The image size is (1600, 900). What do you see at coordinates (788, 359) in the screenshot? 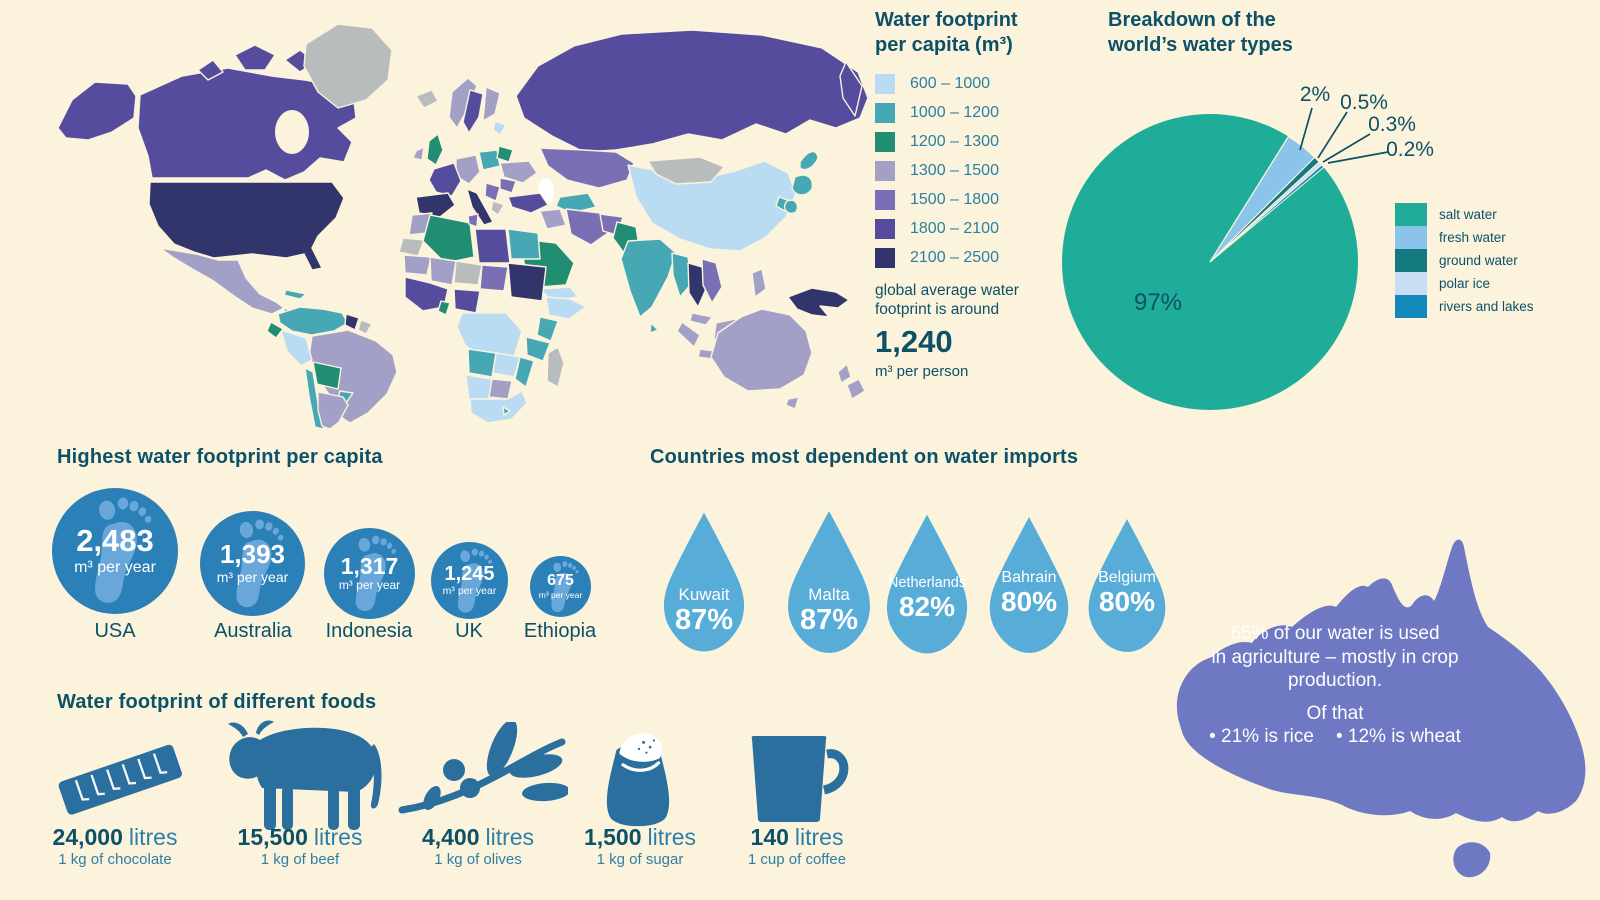
I see `continent-oceania` at bounding box center [788, 359].